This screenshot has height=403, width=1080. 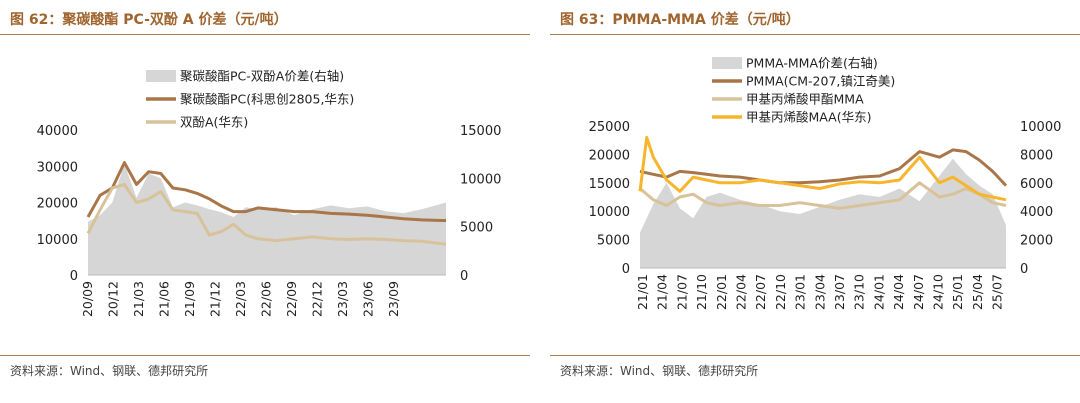 I want to click on legend-label: PMMA-MMA价差(右轴), so click(x=812, y=63).